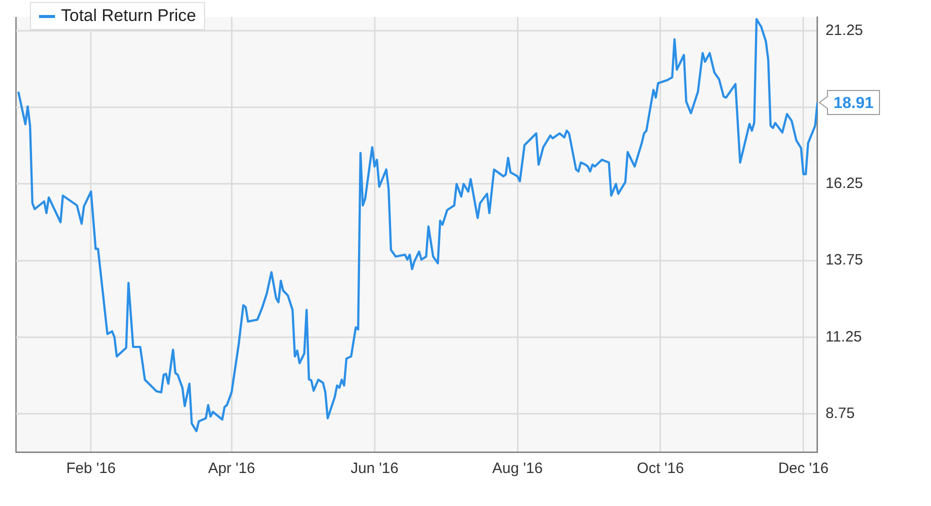 Image resolution: width=931 pixels, height=506 pixels. Describe the element at coordinates (803, 469) in the screenshot. I see `x-tick-label: Dec '16` at that location.